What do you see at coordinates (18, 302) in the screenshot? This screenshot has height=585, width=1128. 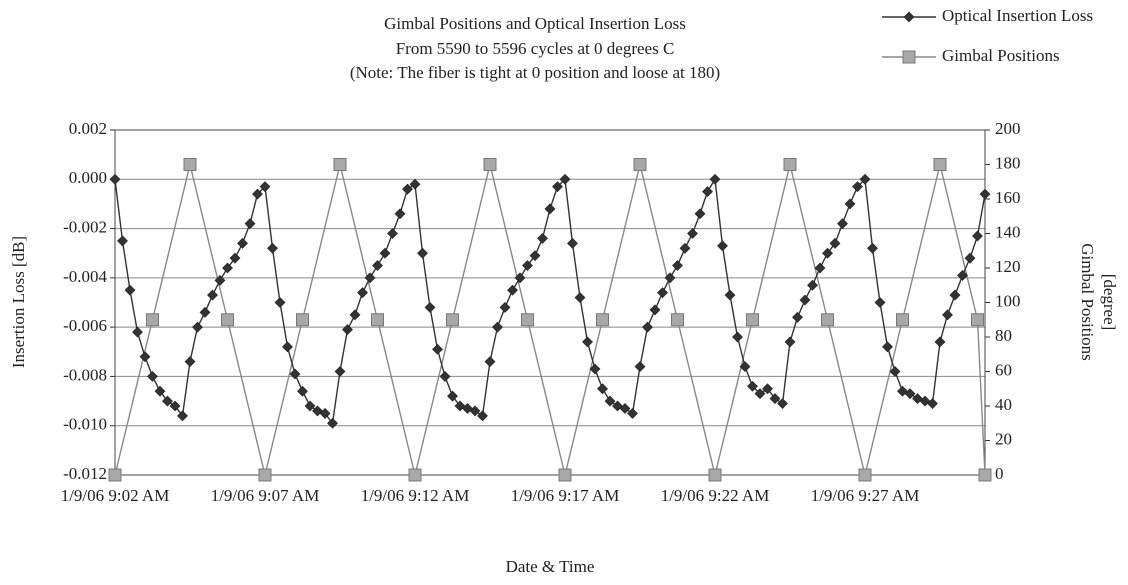 I see `y-axis-label: Insertion Loss [dB]` at bounding box center [18, 302].